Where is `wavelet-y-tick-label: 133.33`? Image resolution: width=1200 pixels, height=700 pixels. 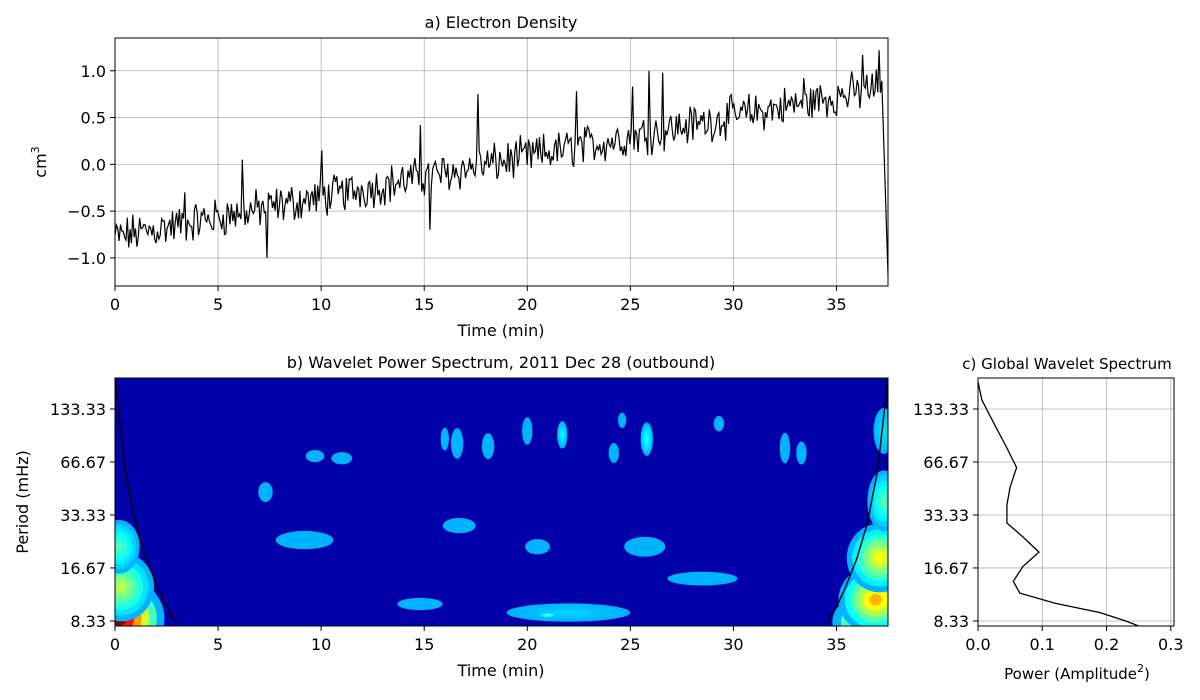
wavelet-y-tick-label: 133.33 is located at coordinates (78, 409).